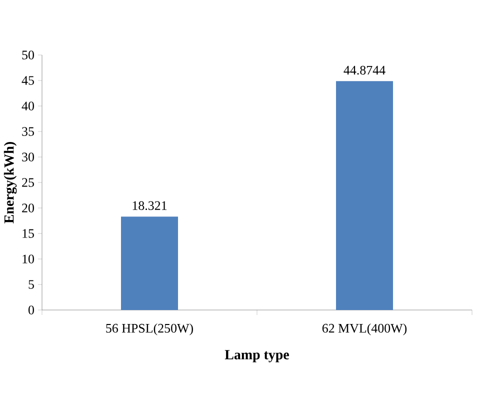 This screenshot has height=414, width=486. I want to click on data-label: 44.8744, so click(365, 70).